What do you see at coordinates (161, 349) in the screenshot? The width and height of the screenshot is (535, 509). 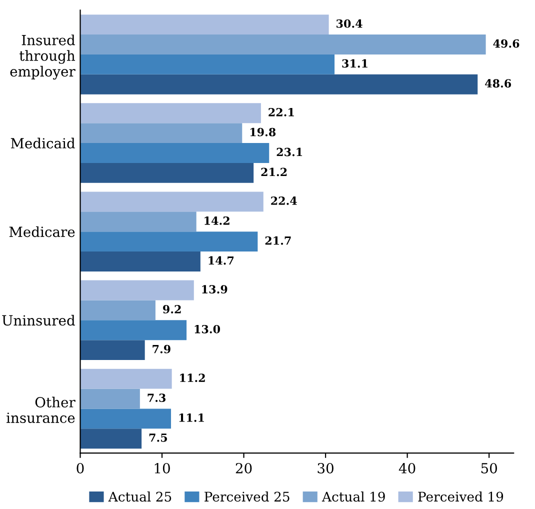 I see `data-label: 7.9` at bounding box center [161, 349].